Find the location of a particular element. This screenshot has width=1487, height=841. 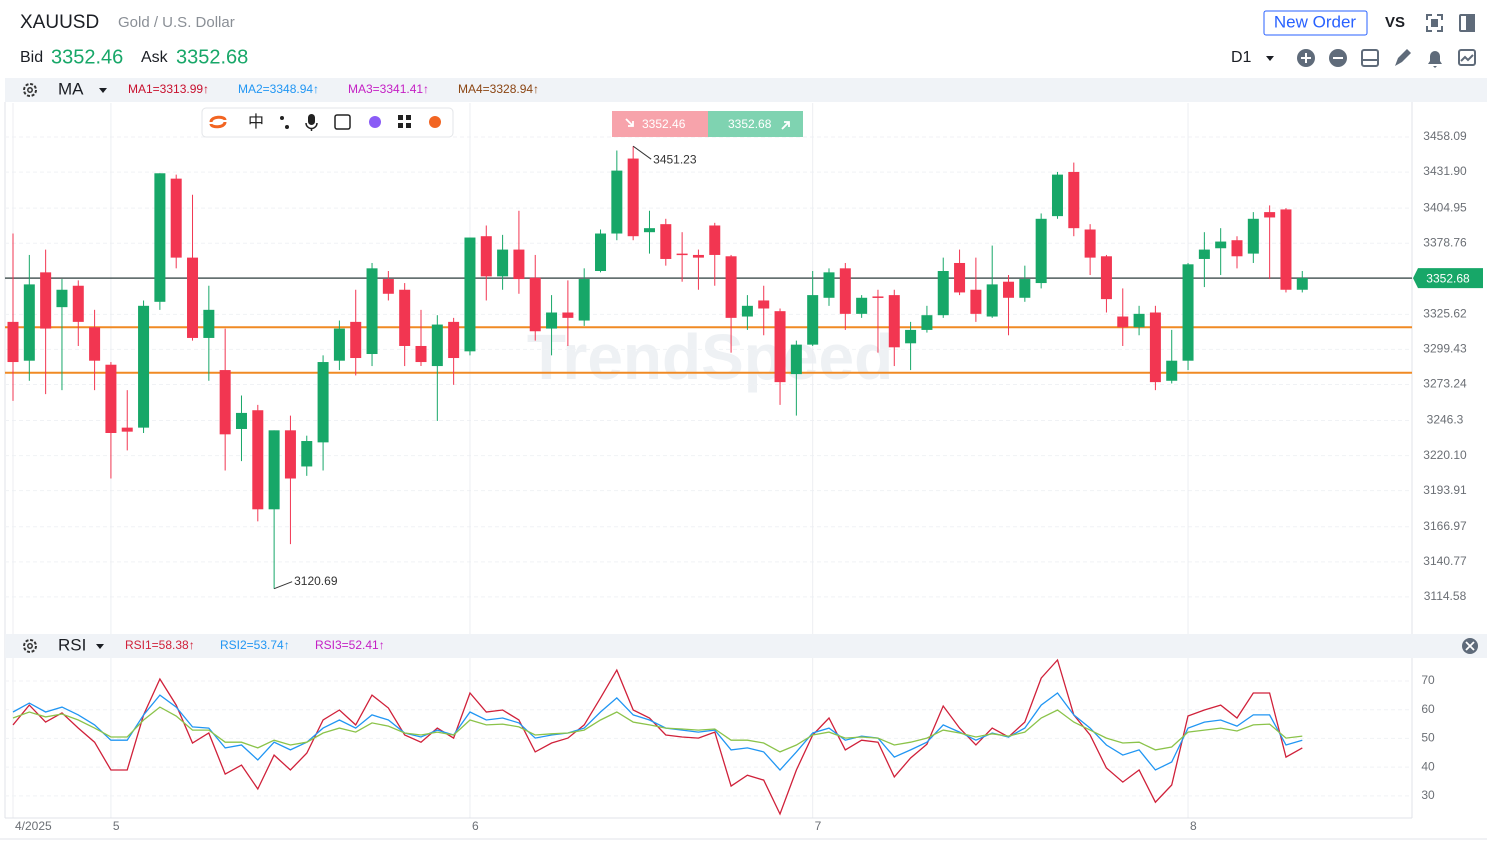

y-tick-label: 3166.97 is located at coordinates (1445, 526).